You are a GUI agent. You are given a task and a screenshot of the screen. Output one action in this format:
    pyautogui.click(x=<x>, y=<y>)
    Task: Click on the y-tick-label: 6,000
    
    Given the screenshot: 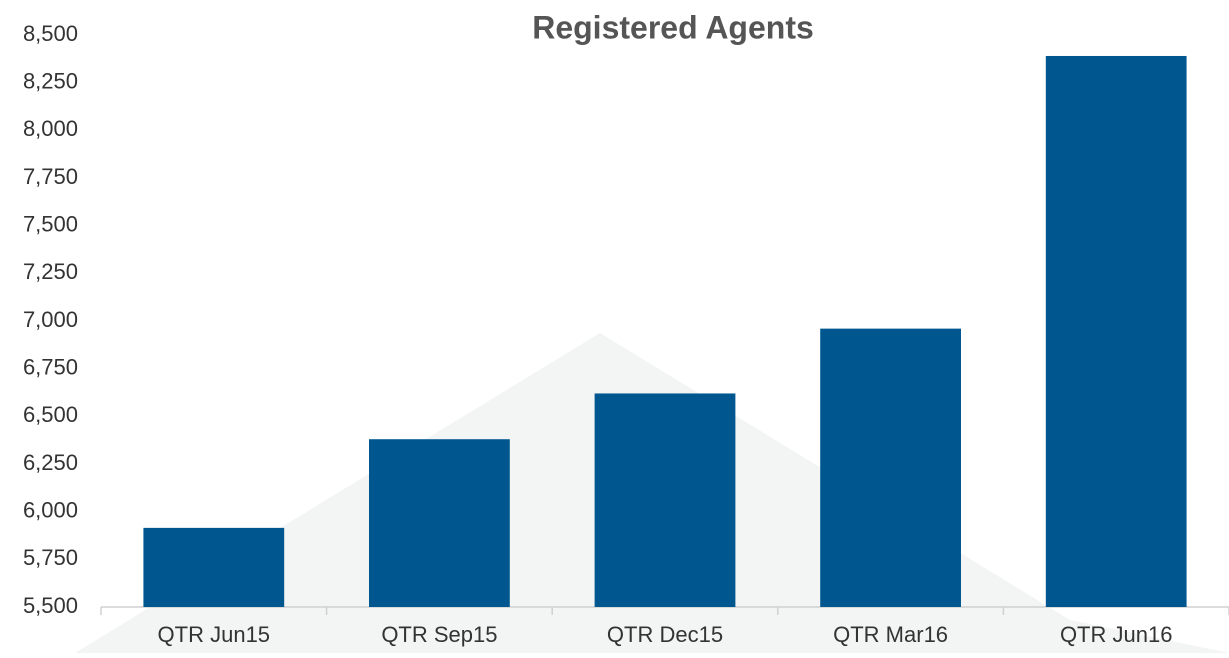 What is the action you would take?
    pyautogui.click(x=50, y=509)
    